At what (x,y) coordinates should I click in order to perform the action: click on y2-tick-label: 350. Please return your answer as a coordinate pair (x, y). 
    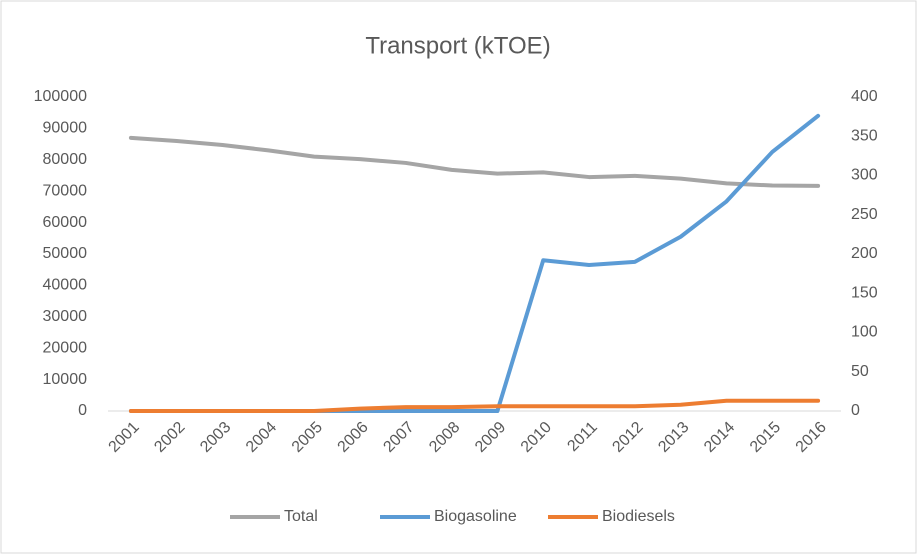
    Looking at the image, I should click on (864, 135).